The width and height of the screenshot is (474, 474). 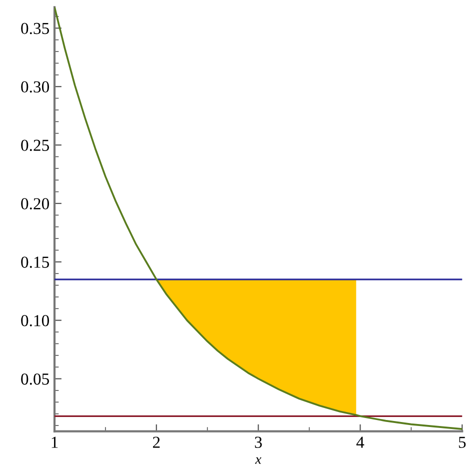 What do you see at coordinates (55, 442) in the screenshot?
I see `x-tick-label: 1` at bounding box center [55, 442].